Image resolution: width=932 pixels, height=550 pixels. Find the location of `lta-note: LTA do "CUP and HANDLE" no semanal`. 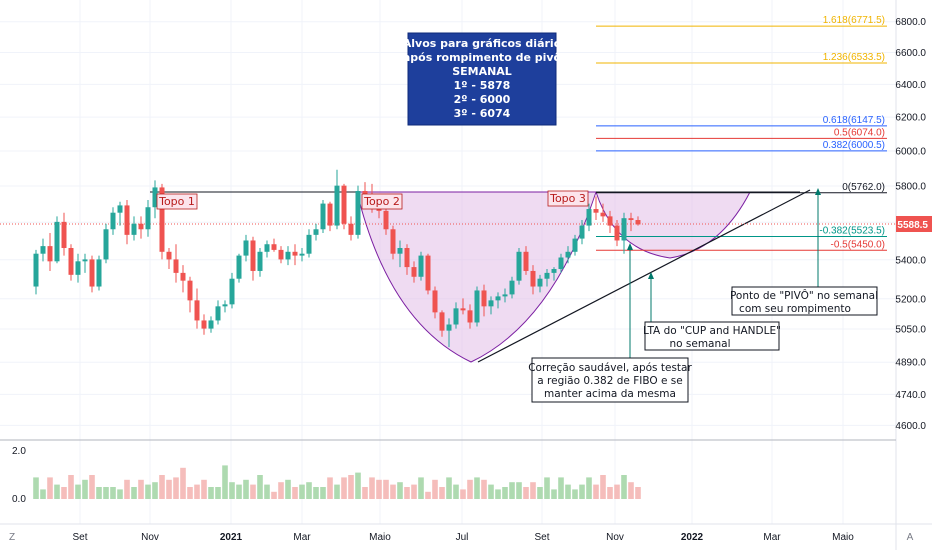

lta-note: LTA do "CUP and HANDLE" no semanal is located at coordinates (712, 311).